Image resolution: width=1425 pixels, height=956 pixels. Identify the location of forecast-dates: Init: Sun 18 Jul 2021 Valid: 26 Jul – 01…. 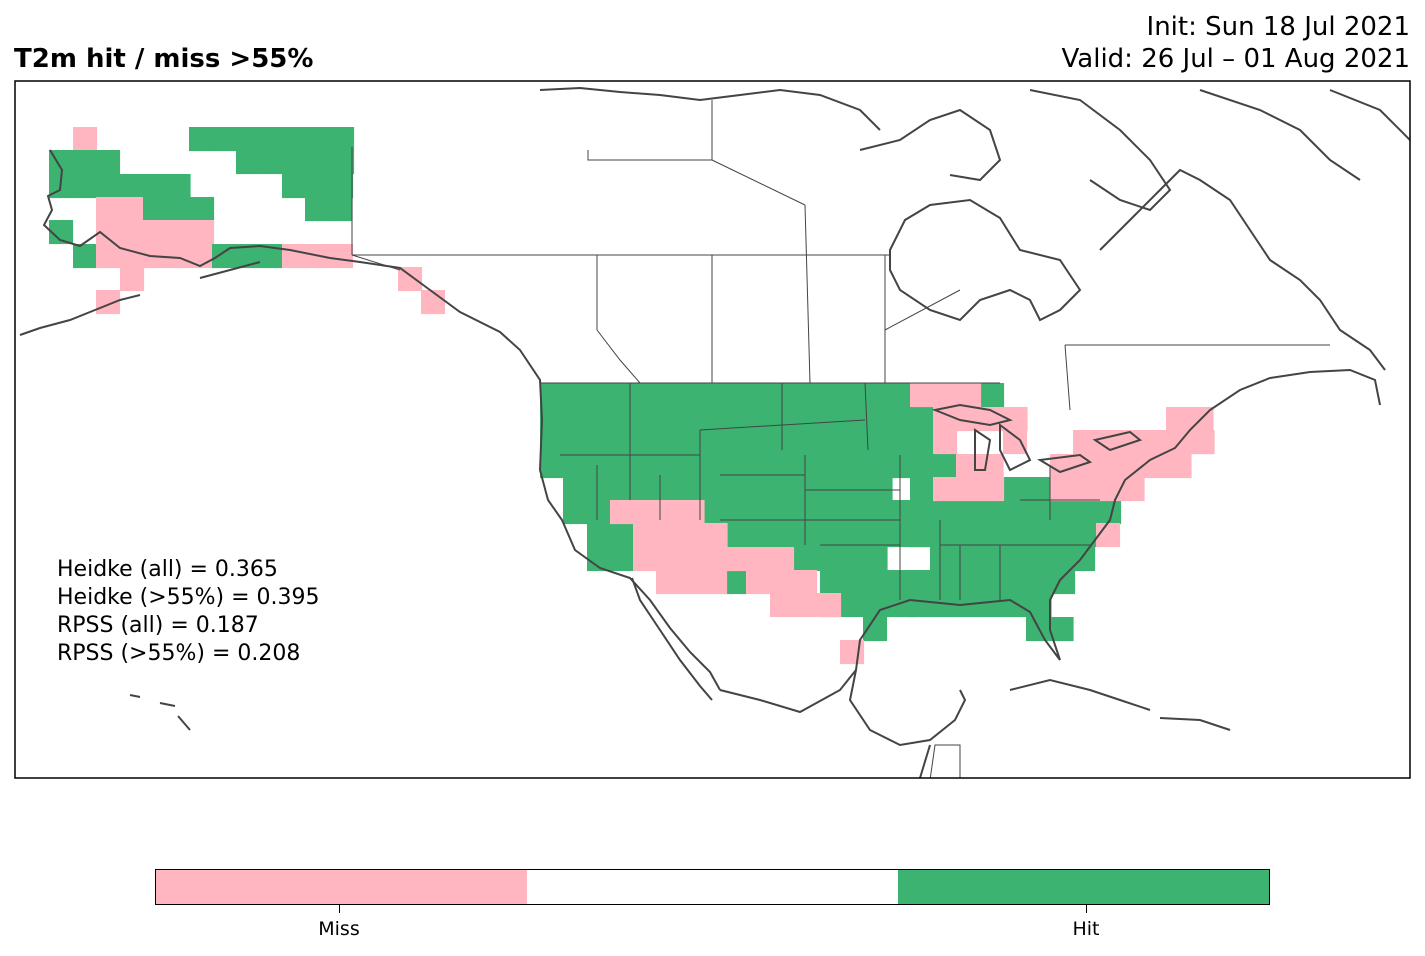
(1236, 43).